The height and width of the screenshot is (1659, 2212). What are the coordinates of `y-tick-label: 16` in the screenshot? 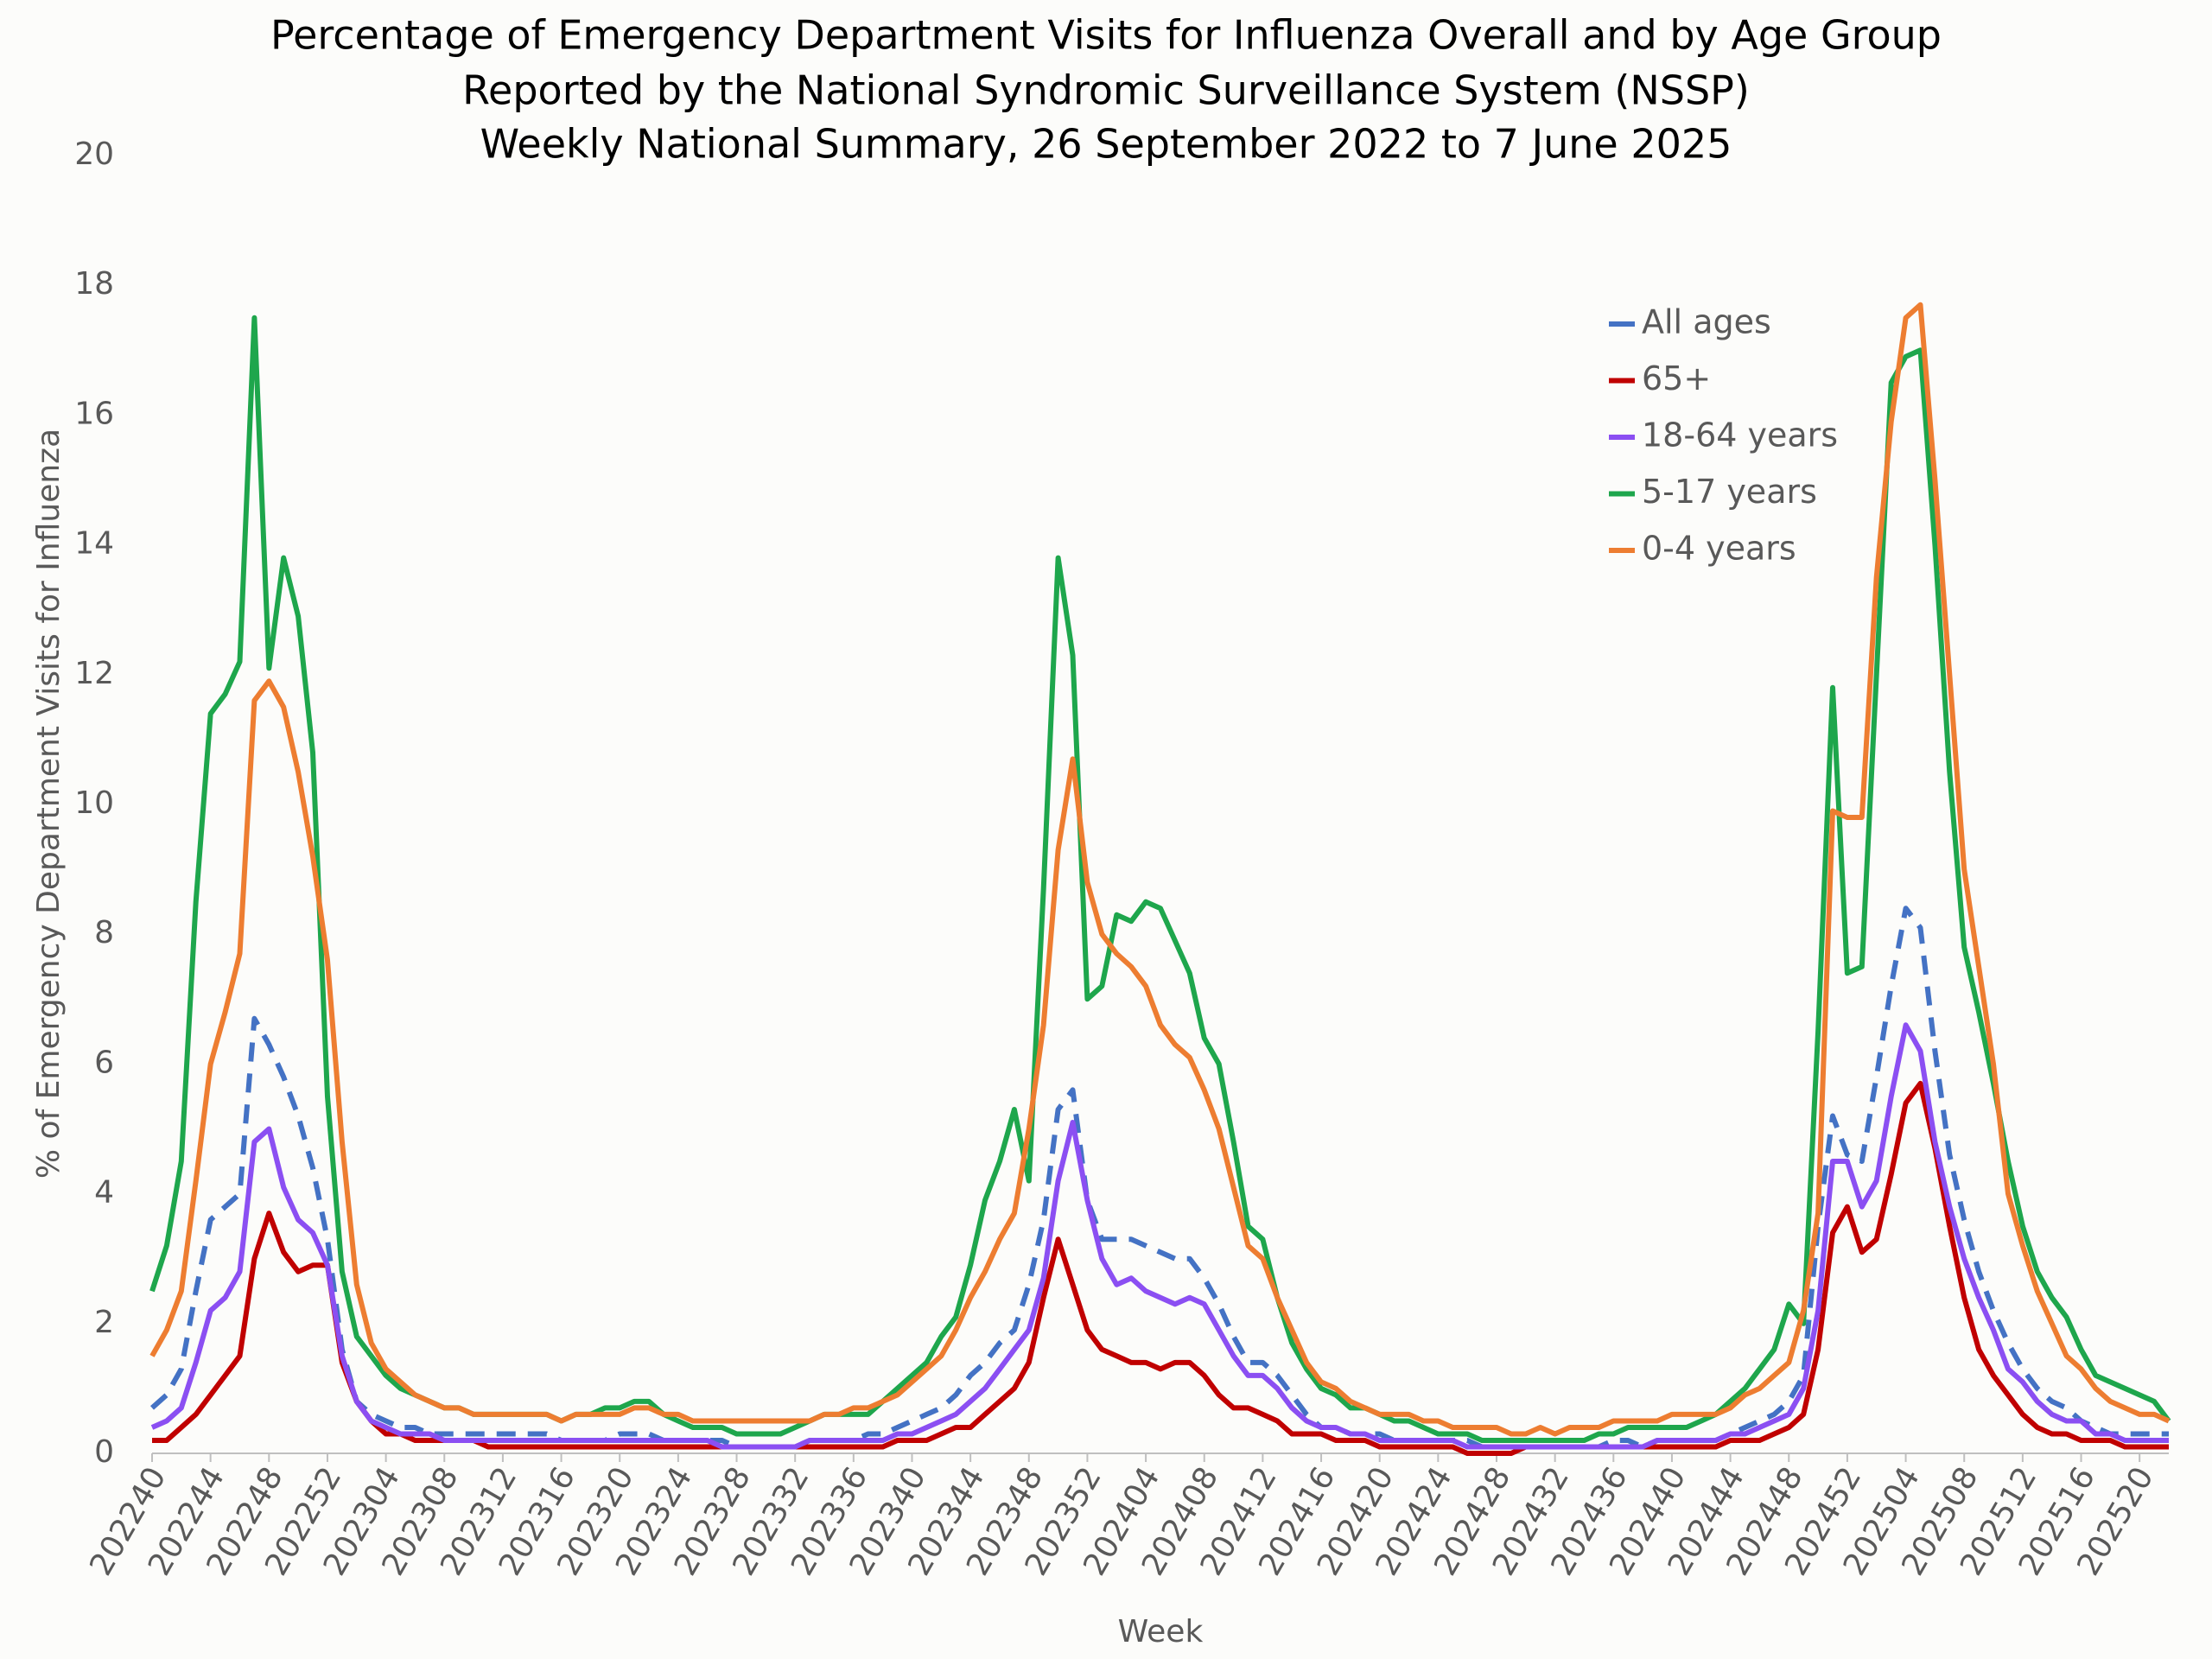 It's located at (94, 413).